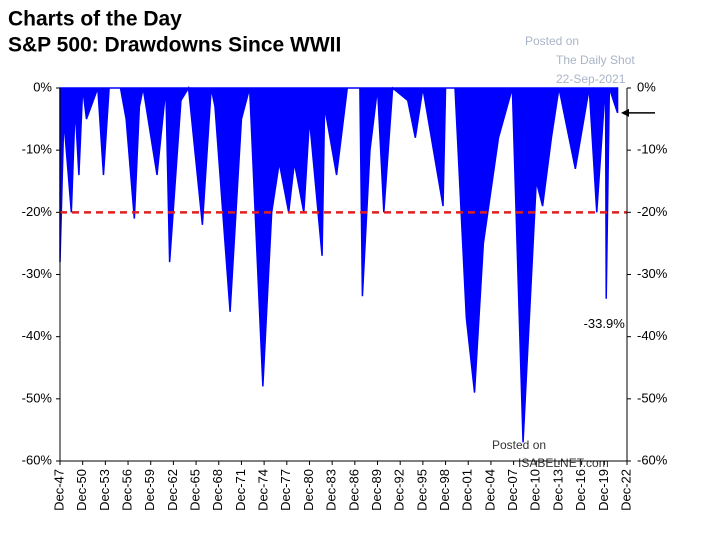  Describe the element at coordinates (376, 490) in the screenshot. I see `x-tick-label: Dec-89` at that location.